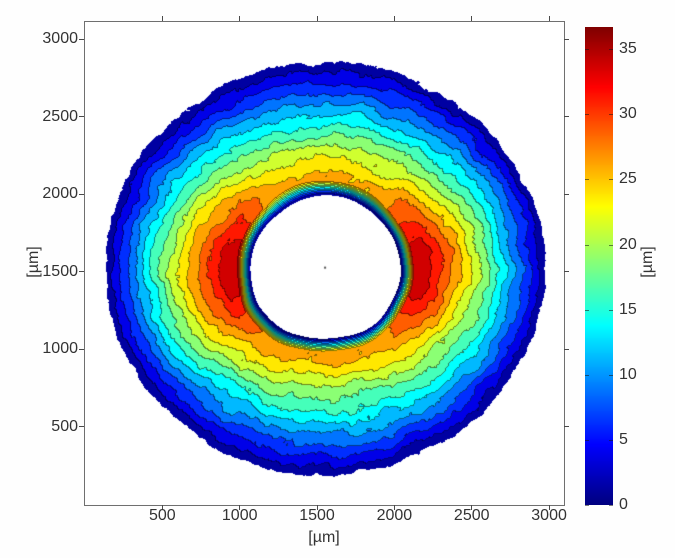 The image size is (675, 558). Describe the element at coordinates (64, 426) in the screenshot. I see `y-tick-label: 500` at that location.